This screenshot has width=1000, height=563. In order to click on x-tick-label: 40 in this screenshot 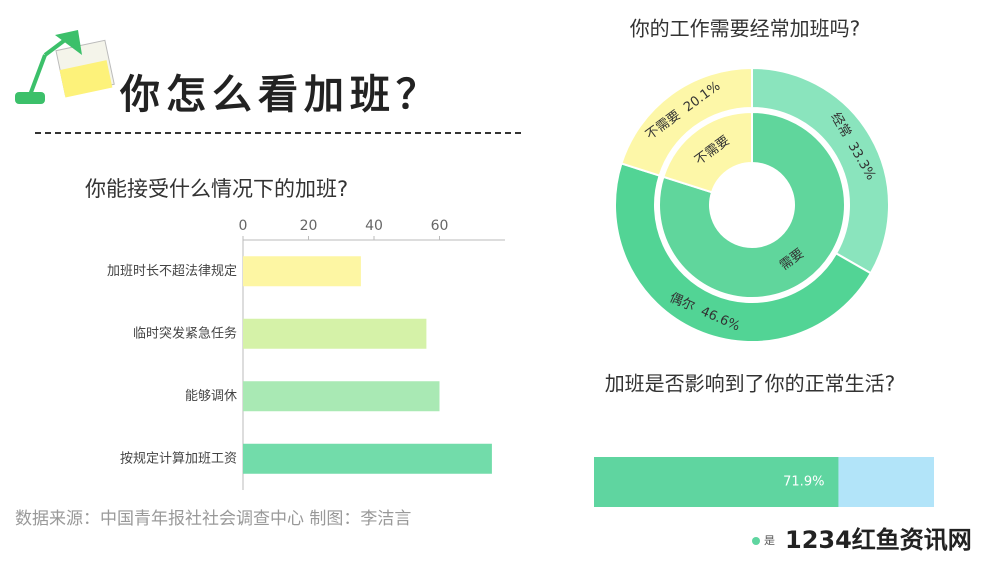, I will do `click(374, 226)`.